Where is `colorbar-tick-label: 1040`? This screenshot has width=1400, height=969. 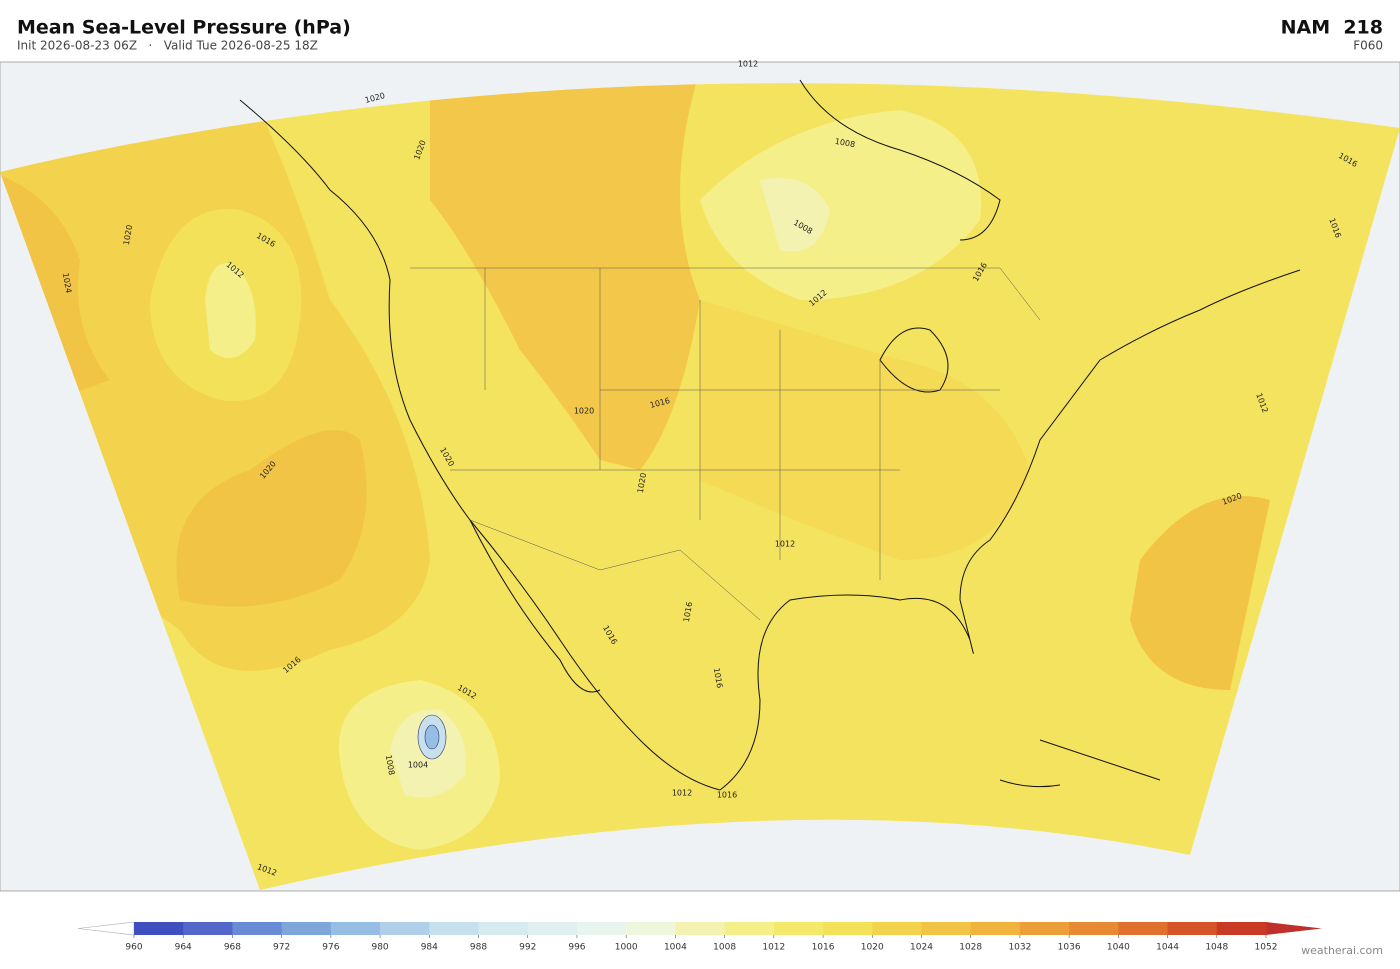 colorbar-tick-label: 1040 is located at coordinates (1118, 948).